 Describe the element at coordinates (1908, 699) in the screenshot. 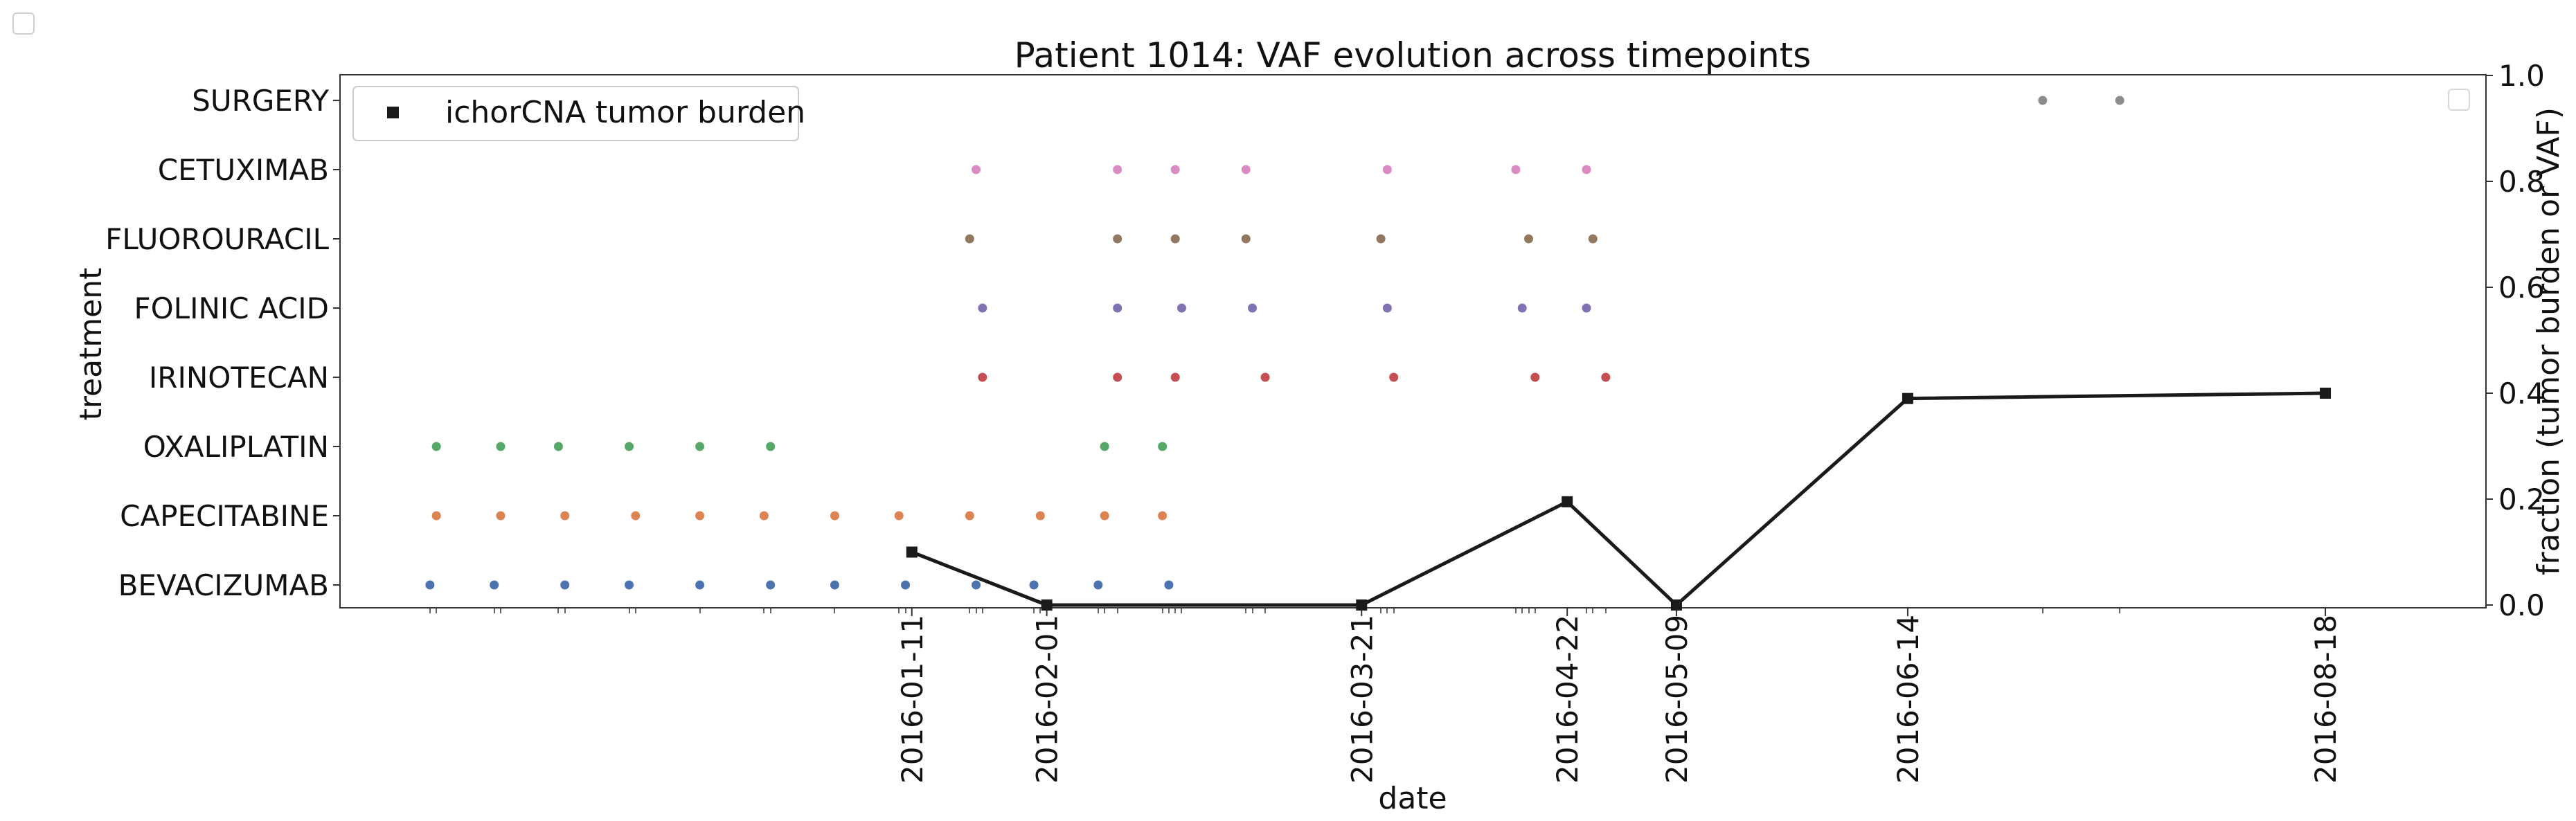

I see `x-tick-label: 2016-06-14` at that location.